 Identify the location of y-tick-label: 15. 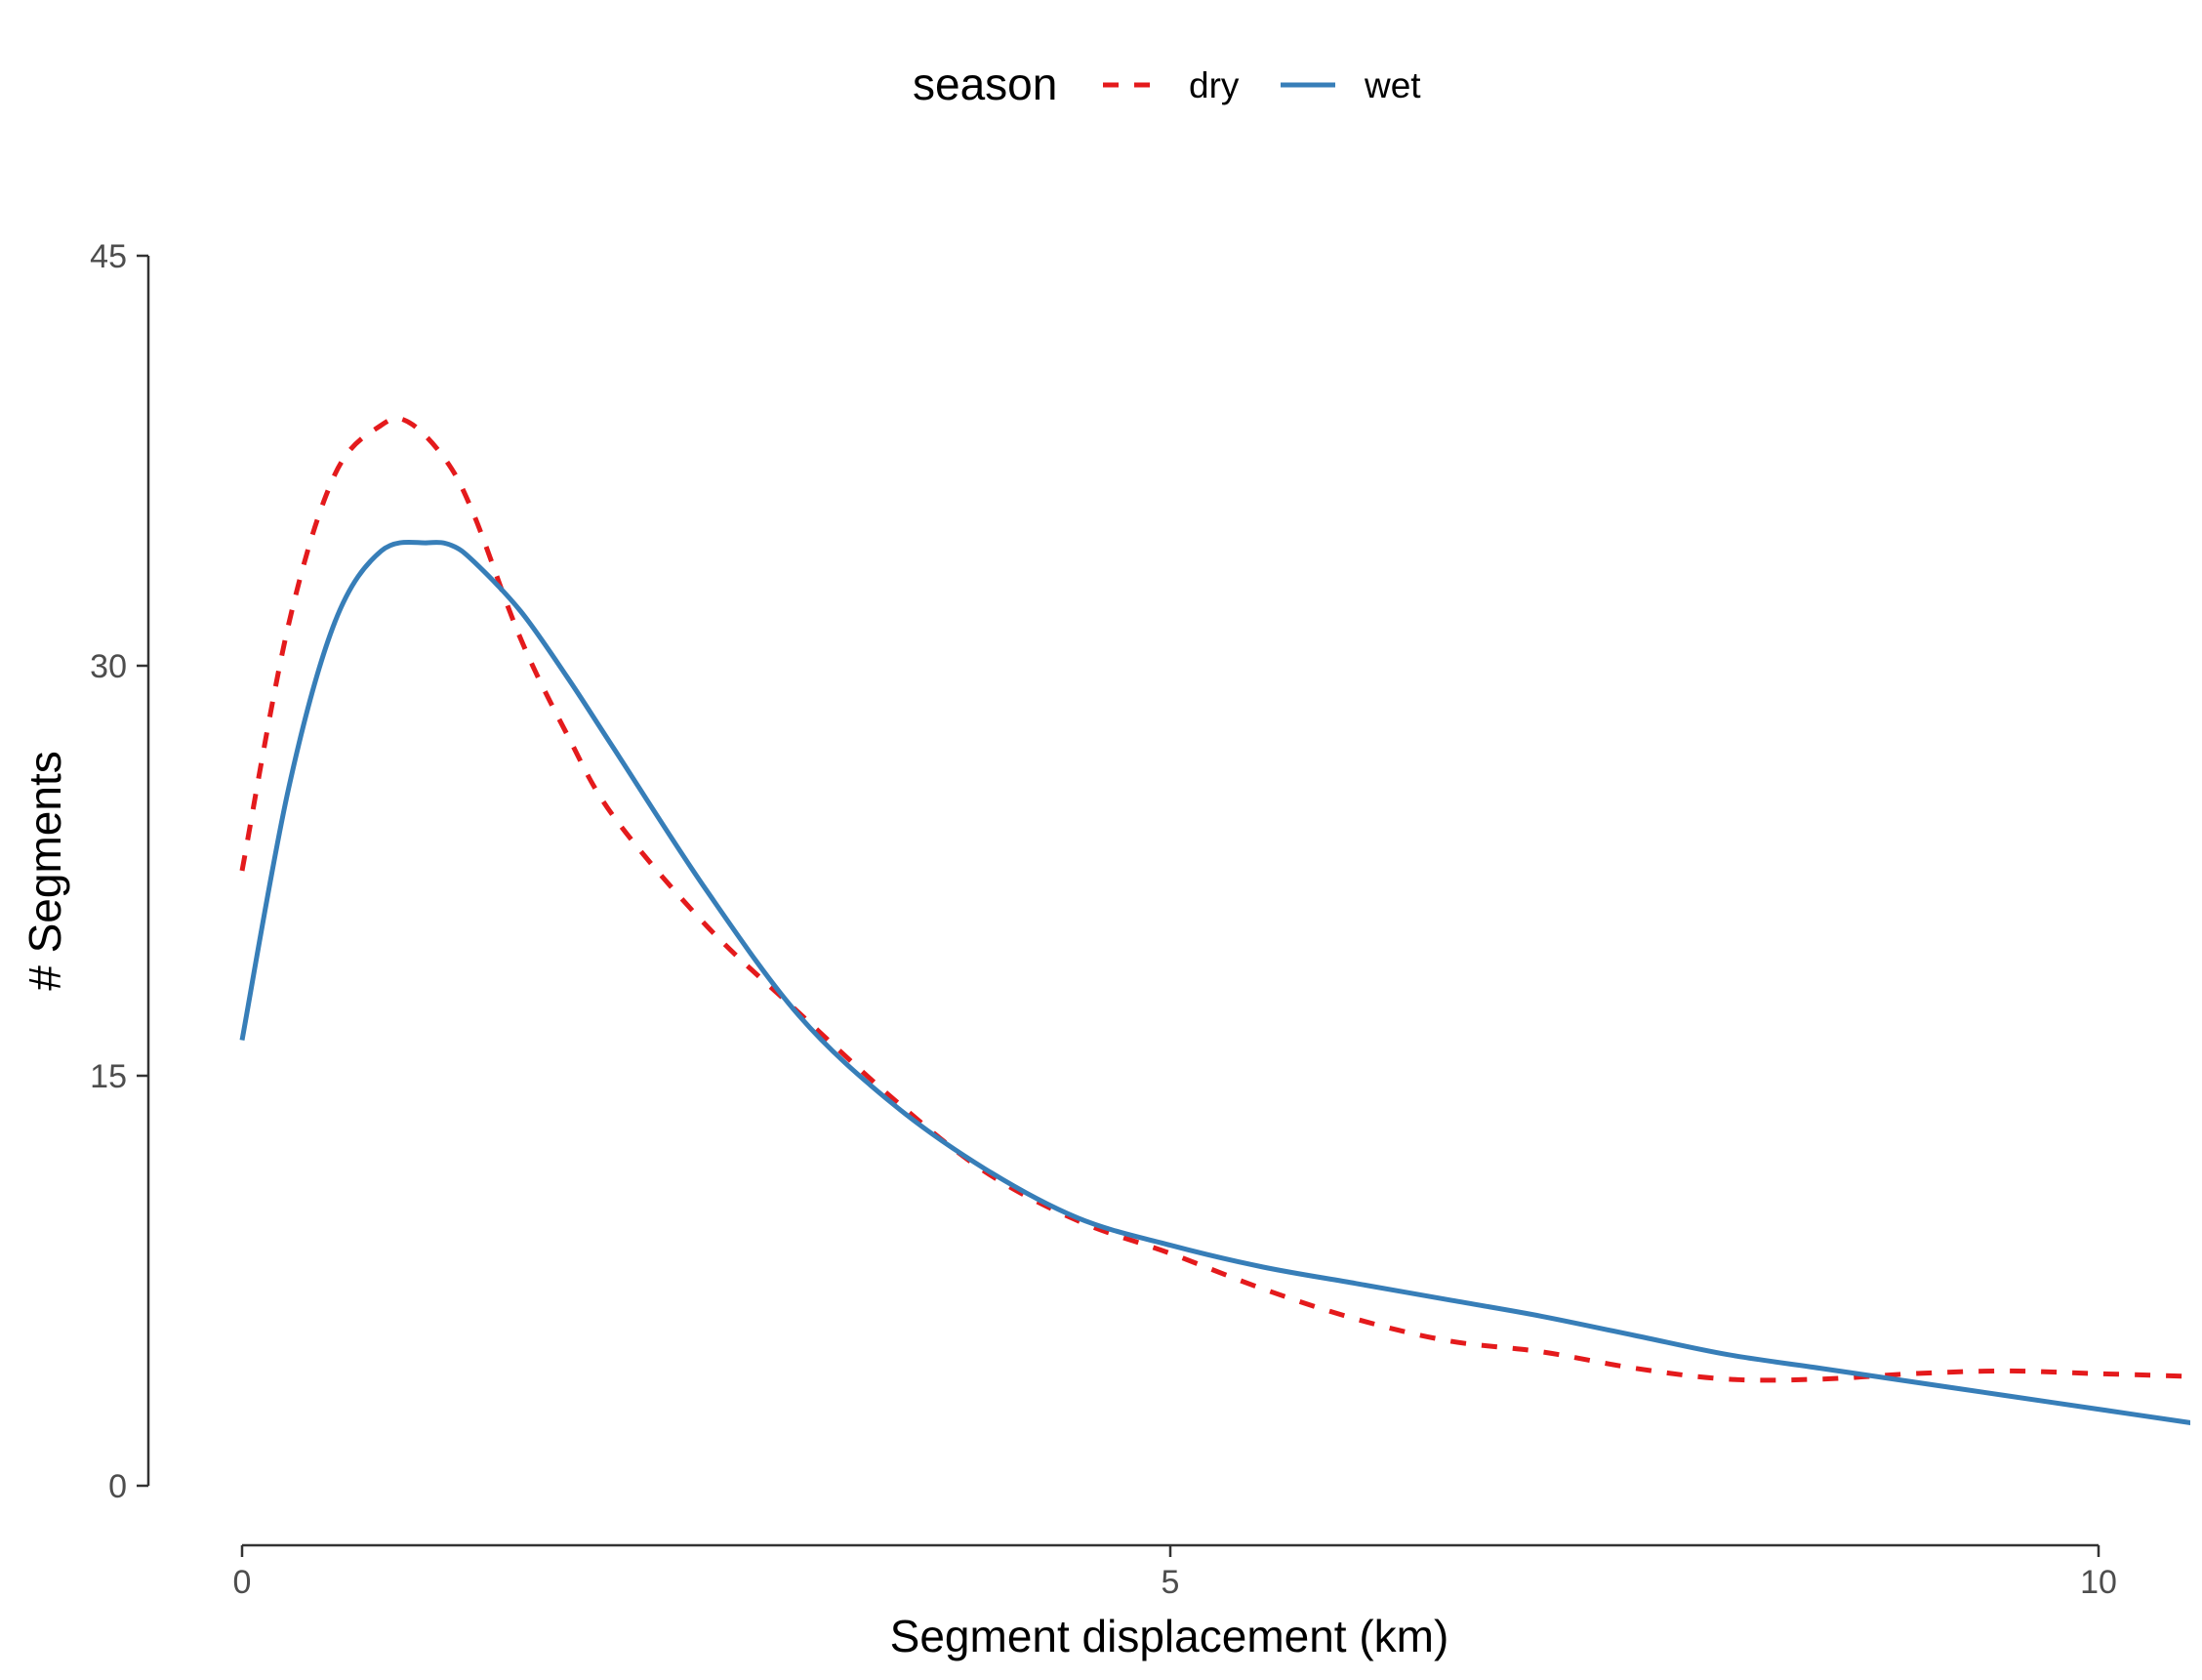
(109, 1076).